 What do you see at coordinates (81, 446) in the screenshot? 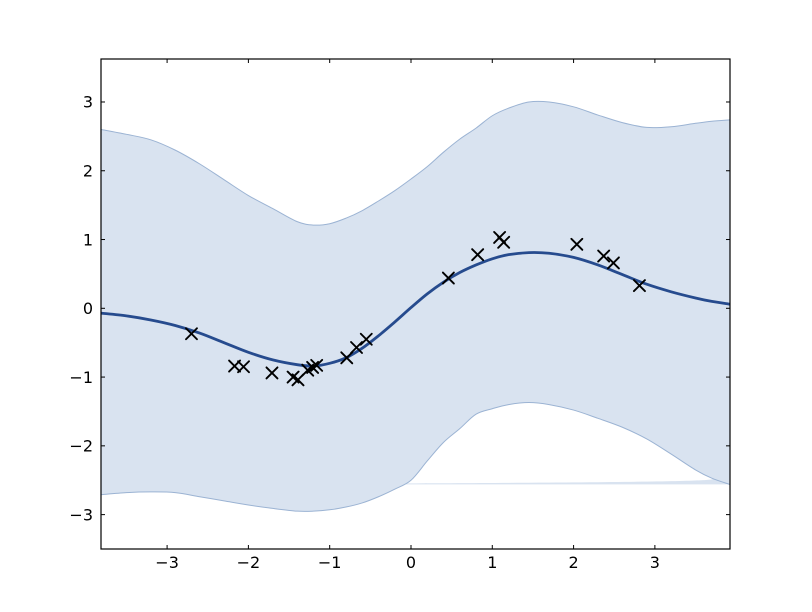
I see `y-tick-label: −2` at bounding box center [81, 446].